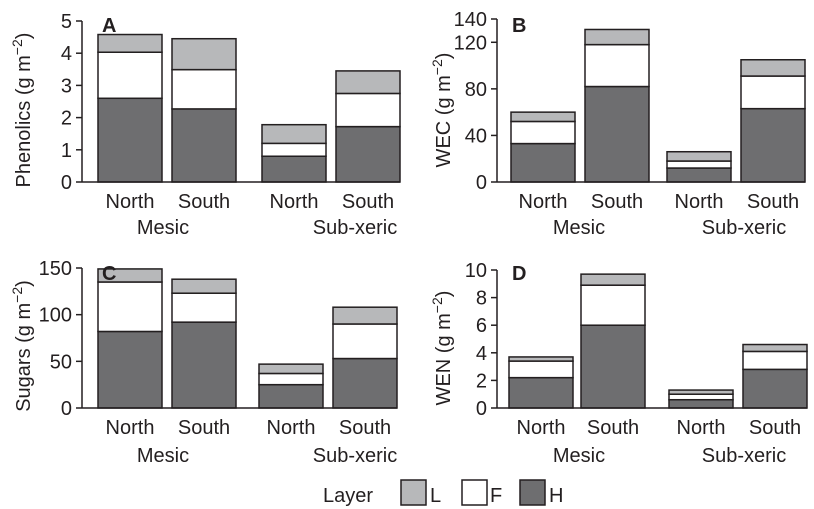 Image resolution: width=814 pixels, height=509 pixels. What do you see at coordinates (204, 54) in the screenshot?
I see `bar-a-1-l` at bounding box center [204, 54].